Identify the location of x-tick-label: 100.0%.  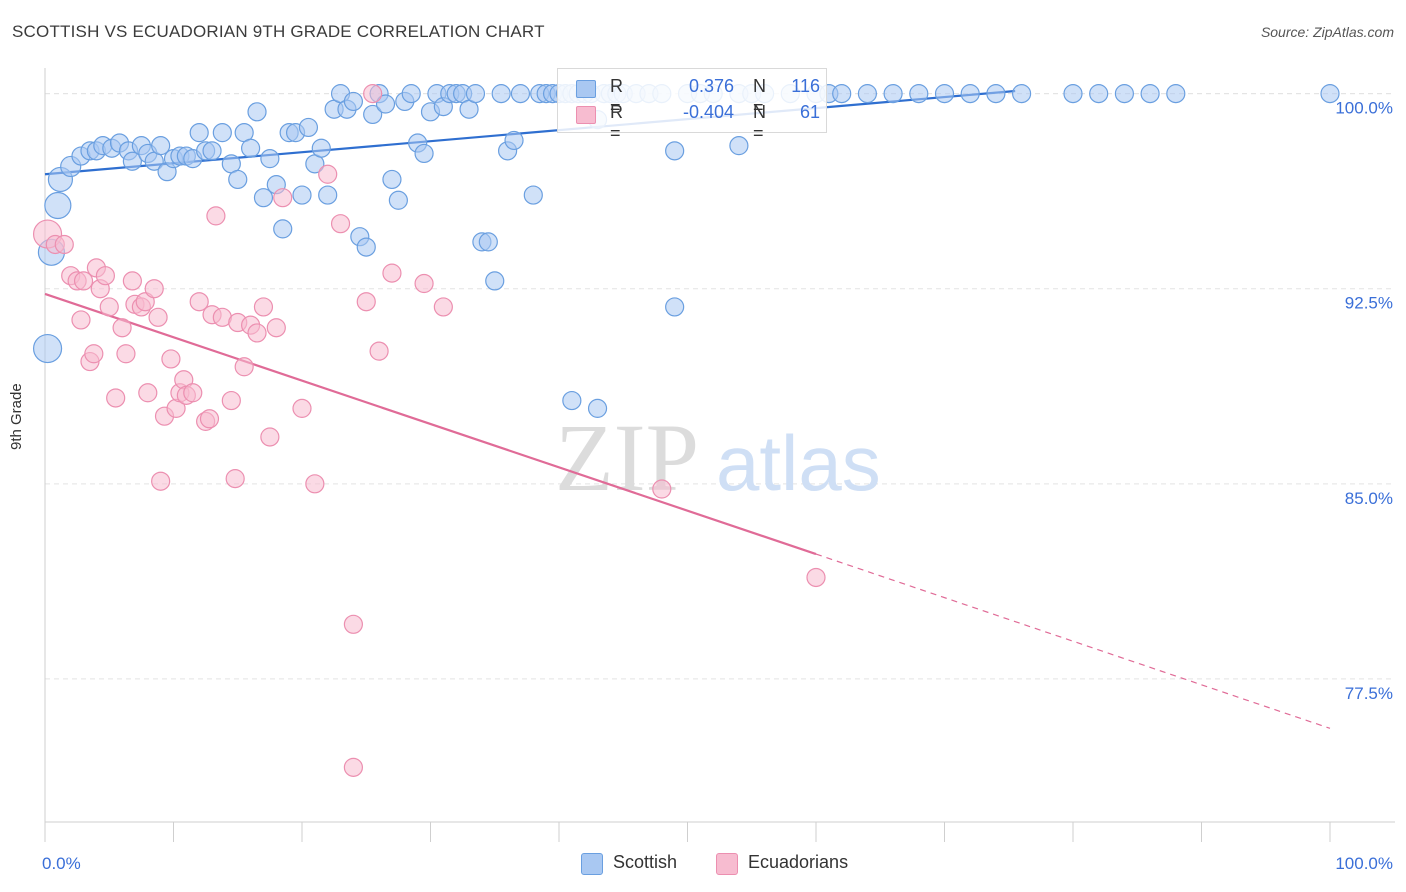
(1364, 863).